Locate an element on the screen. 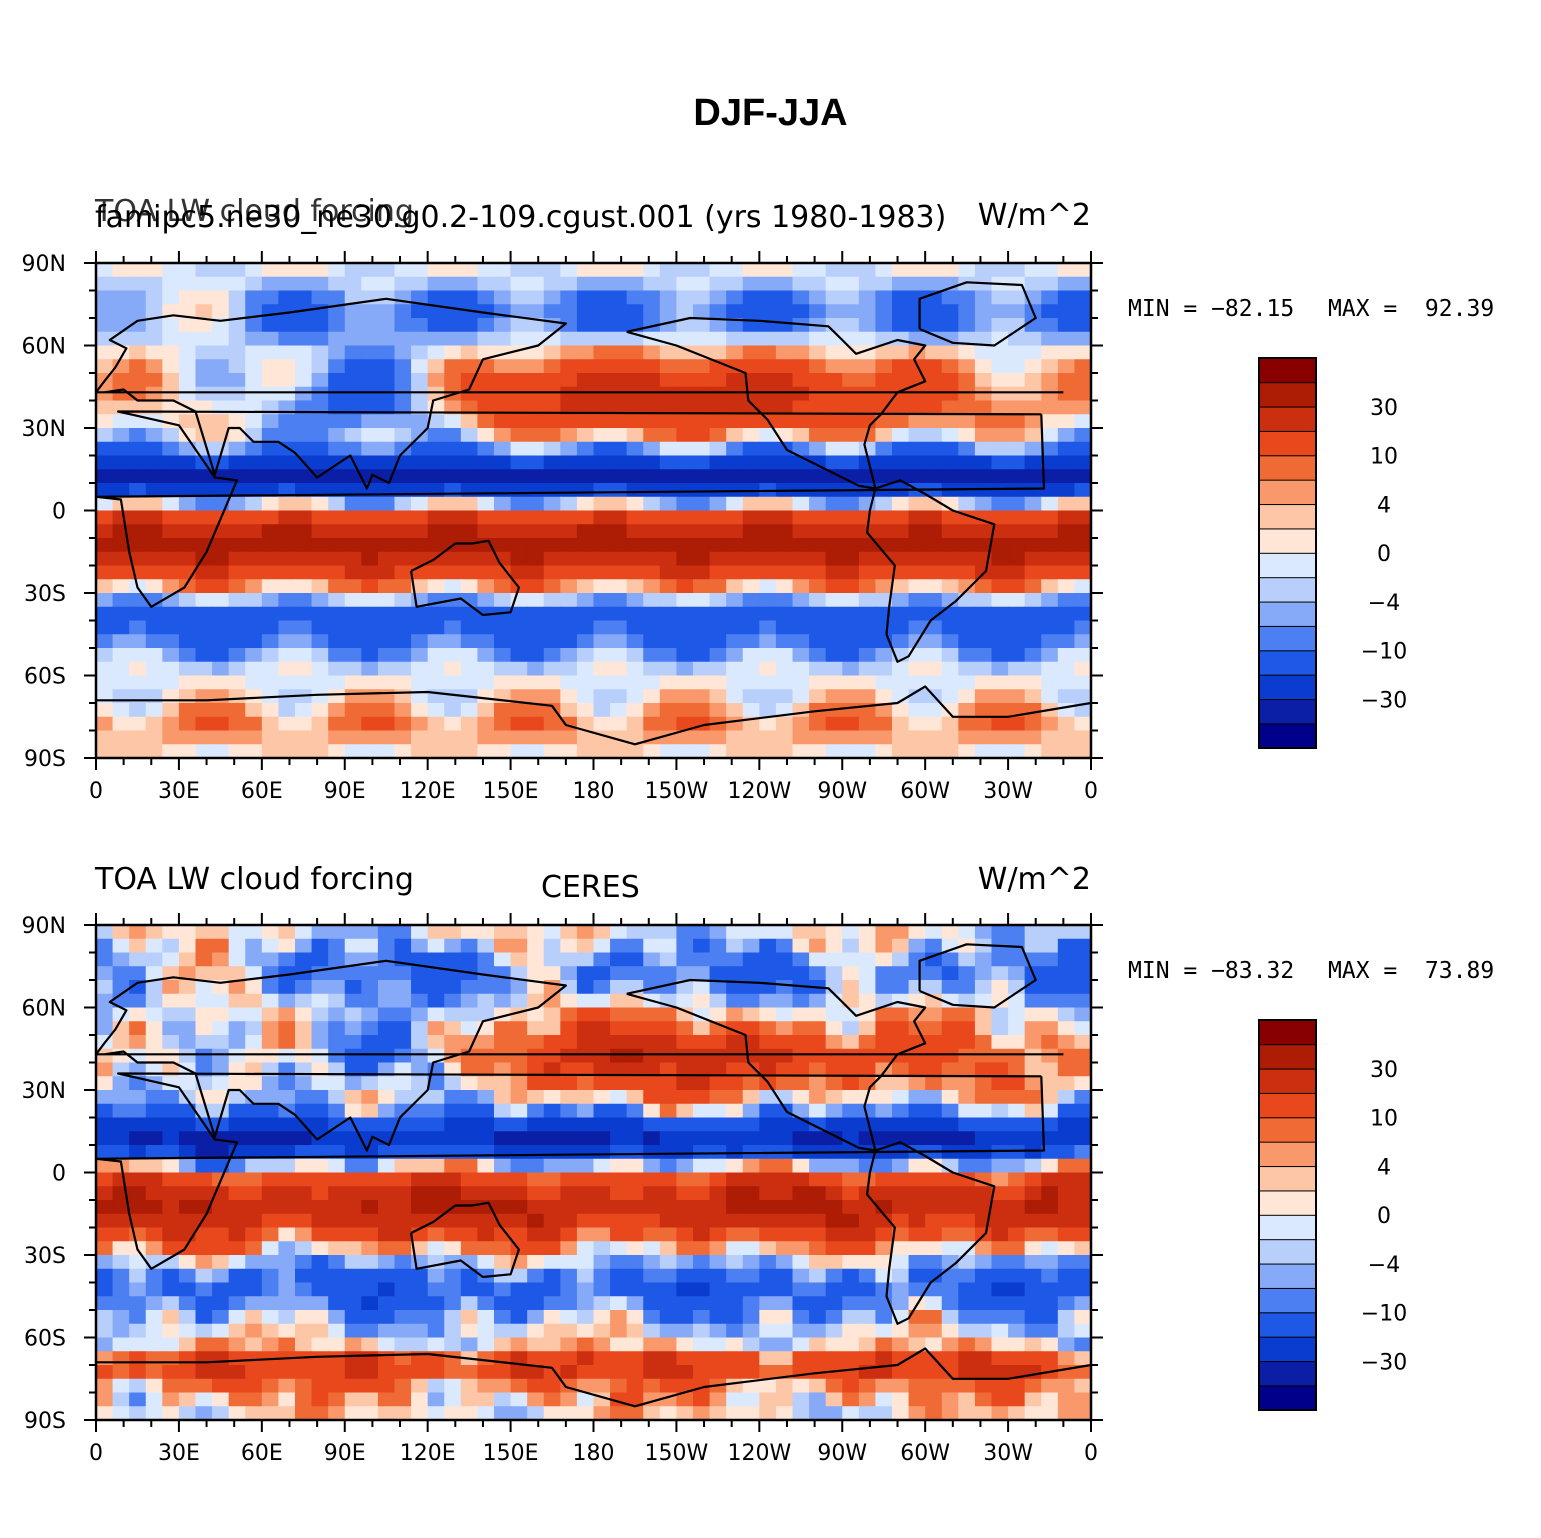 The image size is (1541, 1538). colorbar-swatch is located at coordinates (1287, 638).